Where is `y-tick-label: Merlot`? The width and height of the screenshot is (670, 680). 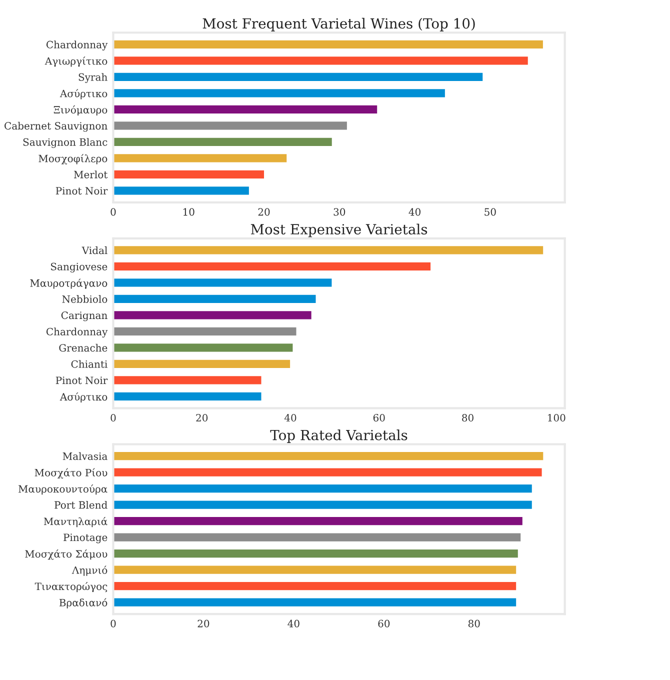 y-tick-label: Merlot is located at coordinates (91, 174).